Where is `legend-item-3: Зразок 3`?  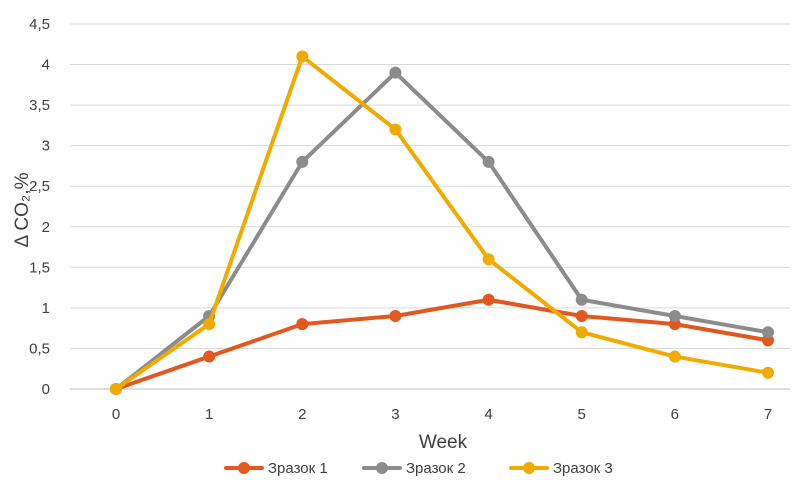
legend-item-3: Зразок 3 is located at coordinates (561, 468).